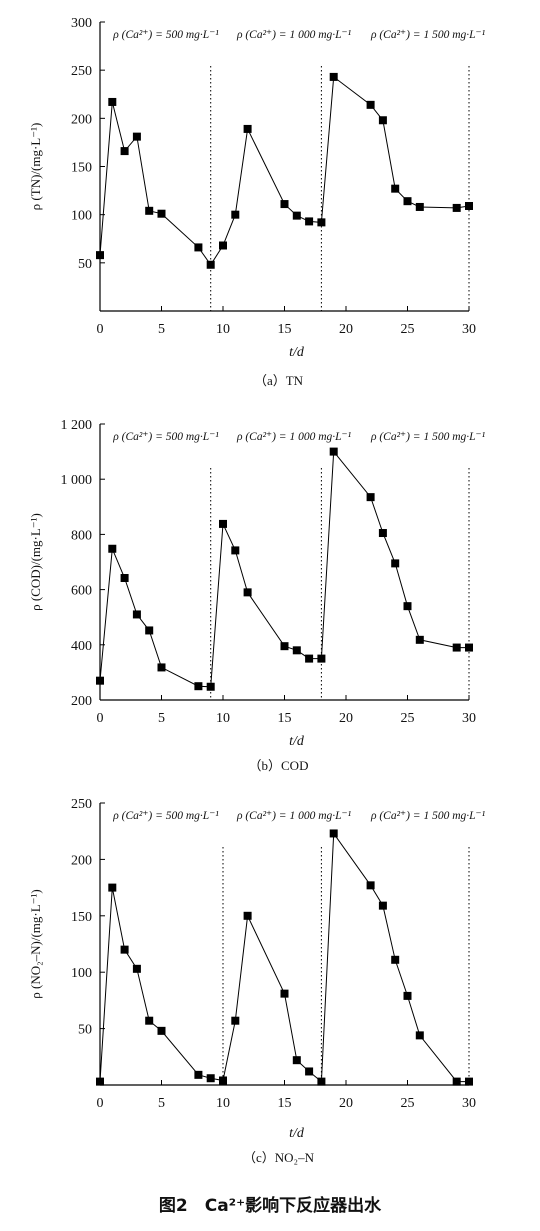  Describe the element at coordinates (77, 480) in the screenshot. I see `y-tick-label: 1 000` at that location.